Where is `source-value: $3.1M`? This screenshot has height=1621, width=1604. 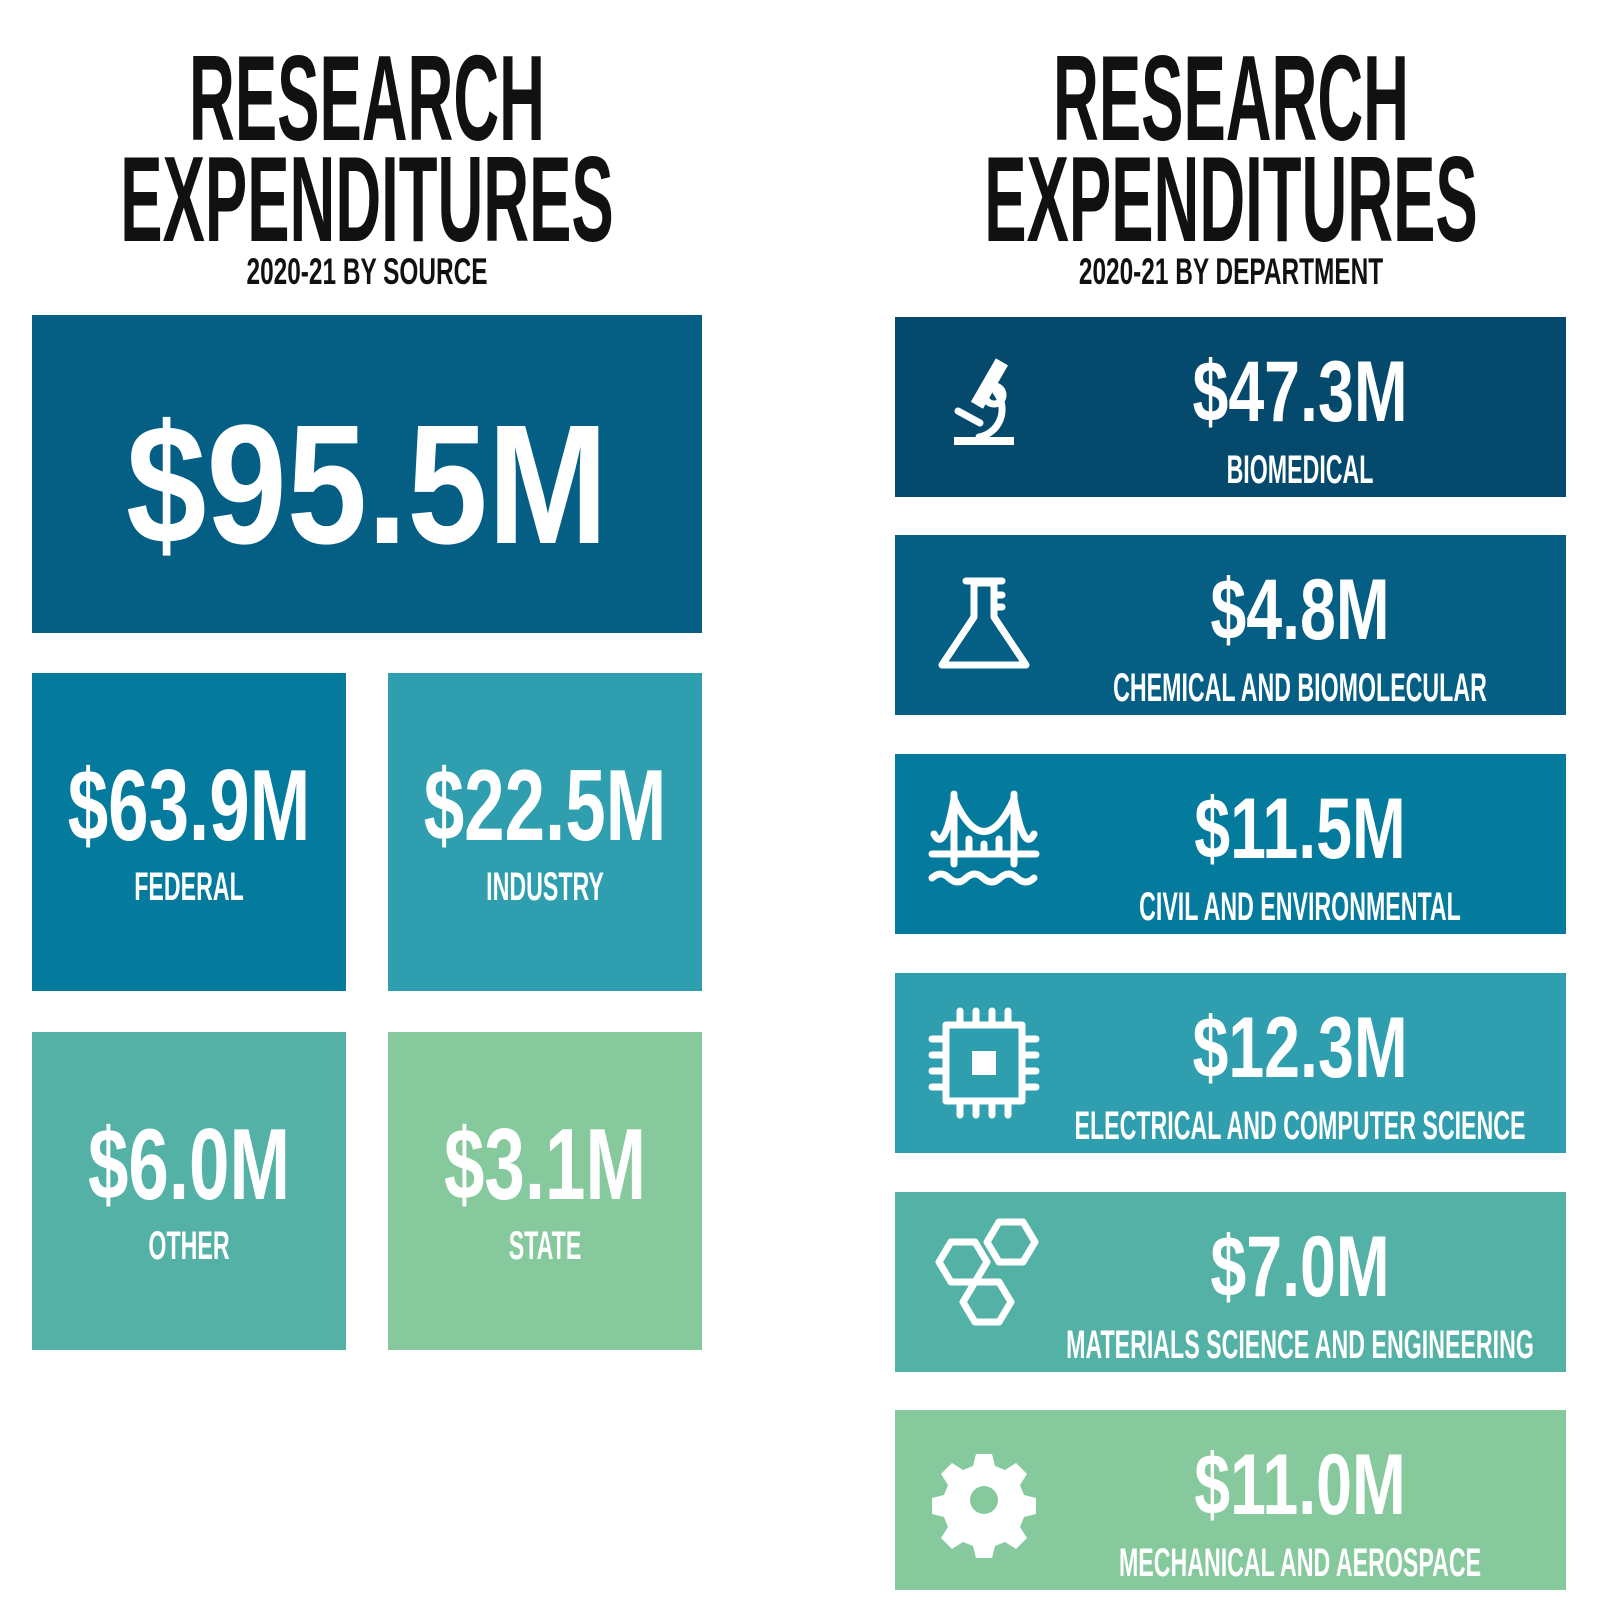 source-value: $3.1M is located at coordinates (545, 1164).